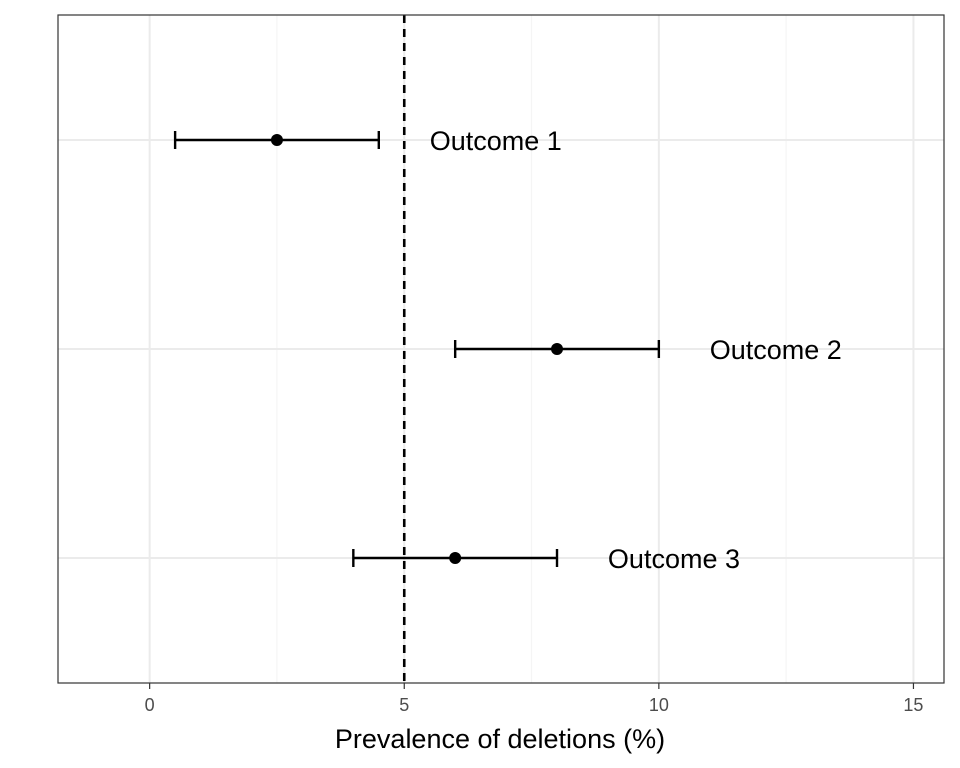  Describe the element at coordinates (776, 350) in the screenshot. I see `outcome-label: Outcome 2` at that location.